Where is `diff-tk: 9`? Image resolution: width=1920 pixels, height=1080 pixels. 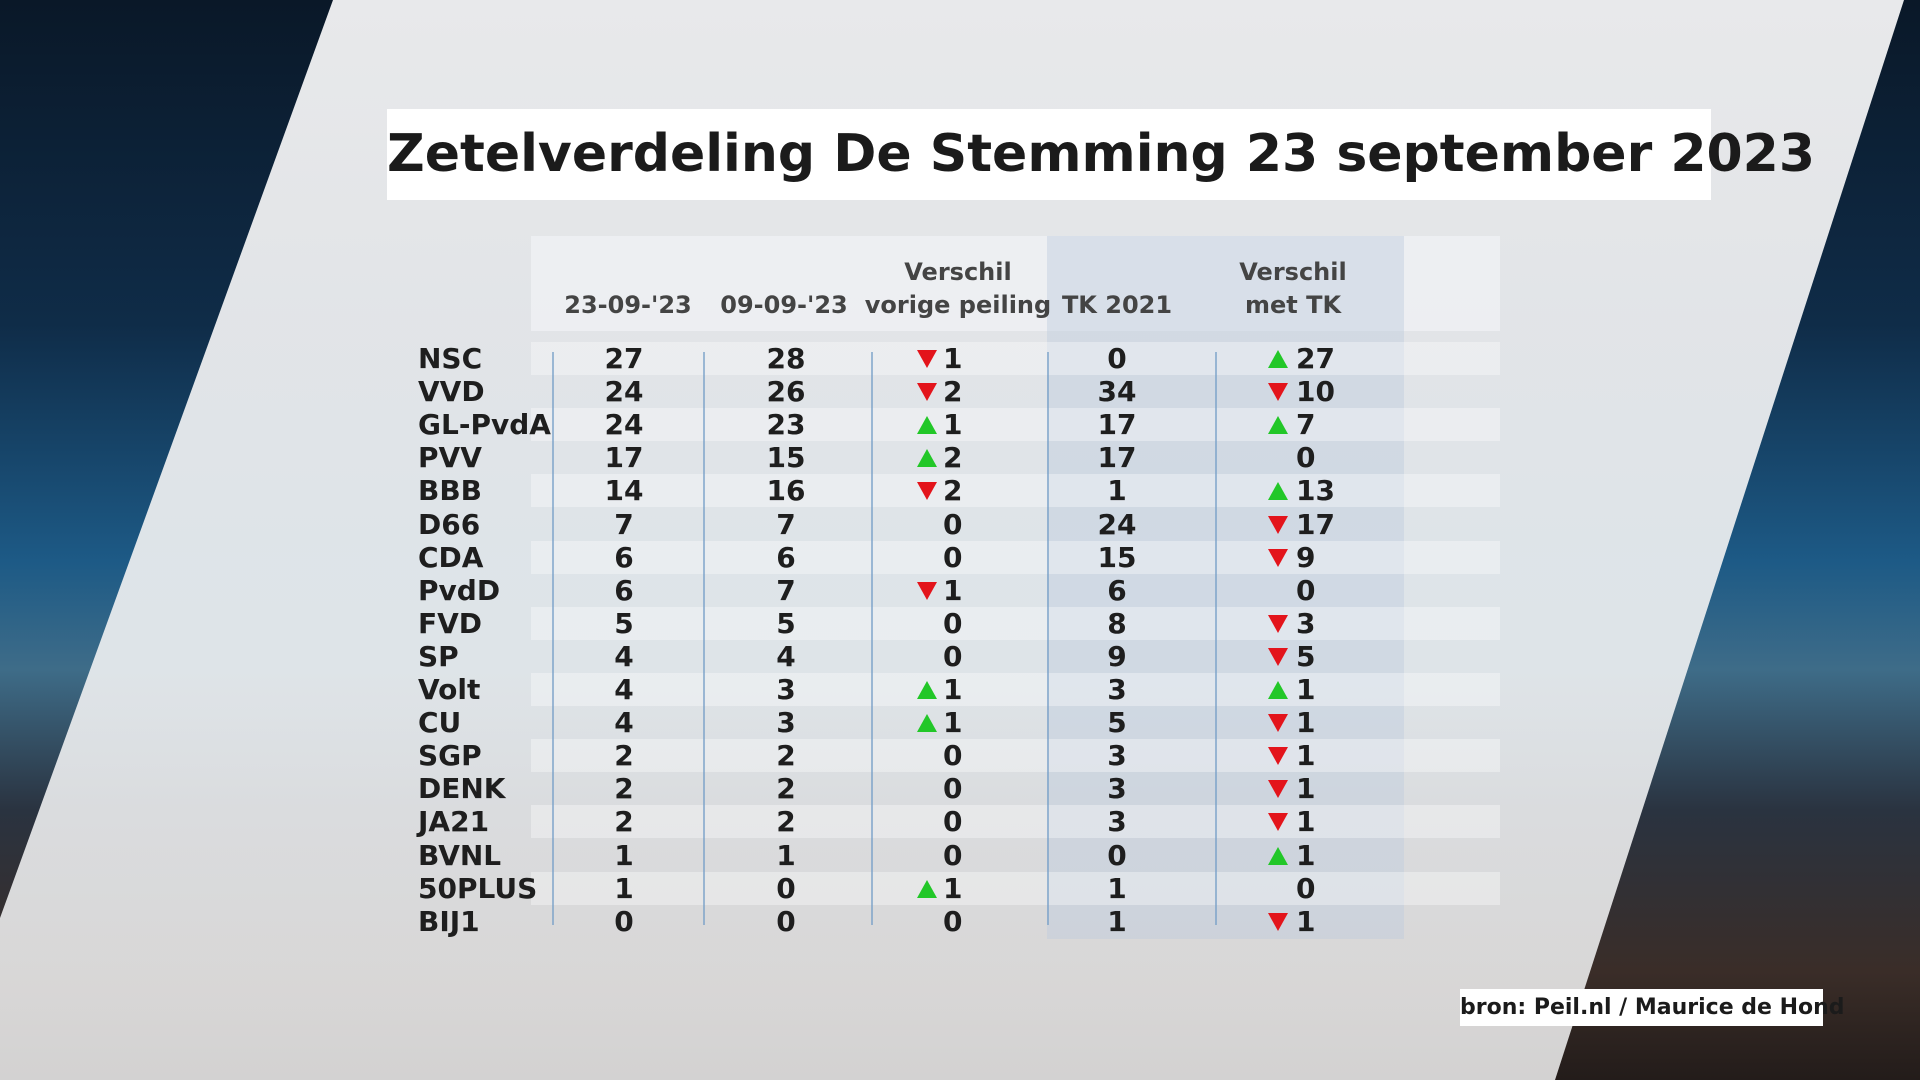
diff-tk: 9 is located at coordinates (1306, 557).